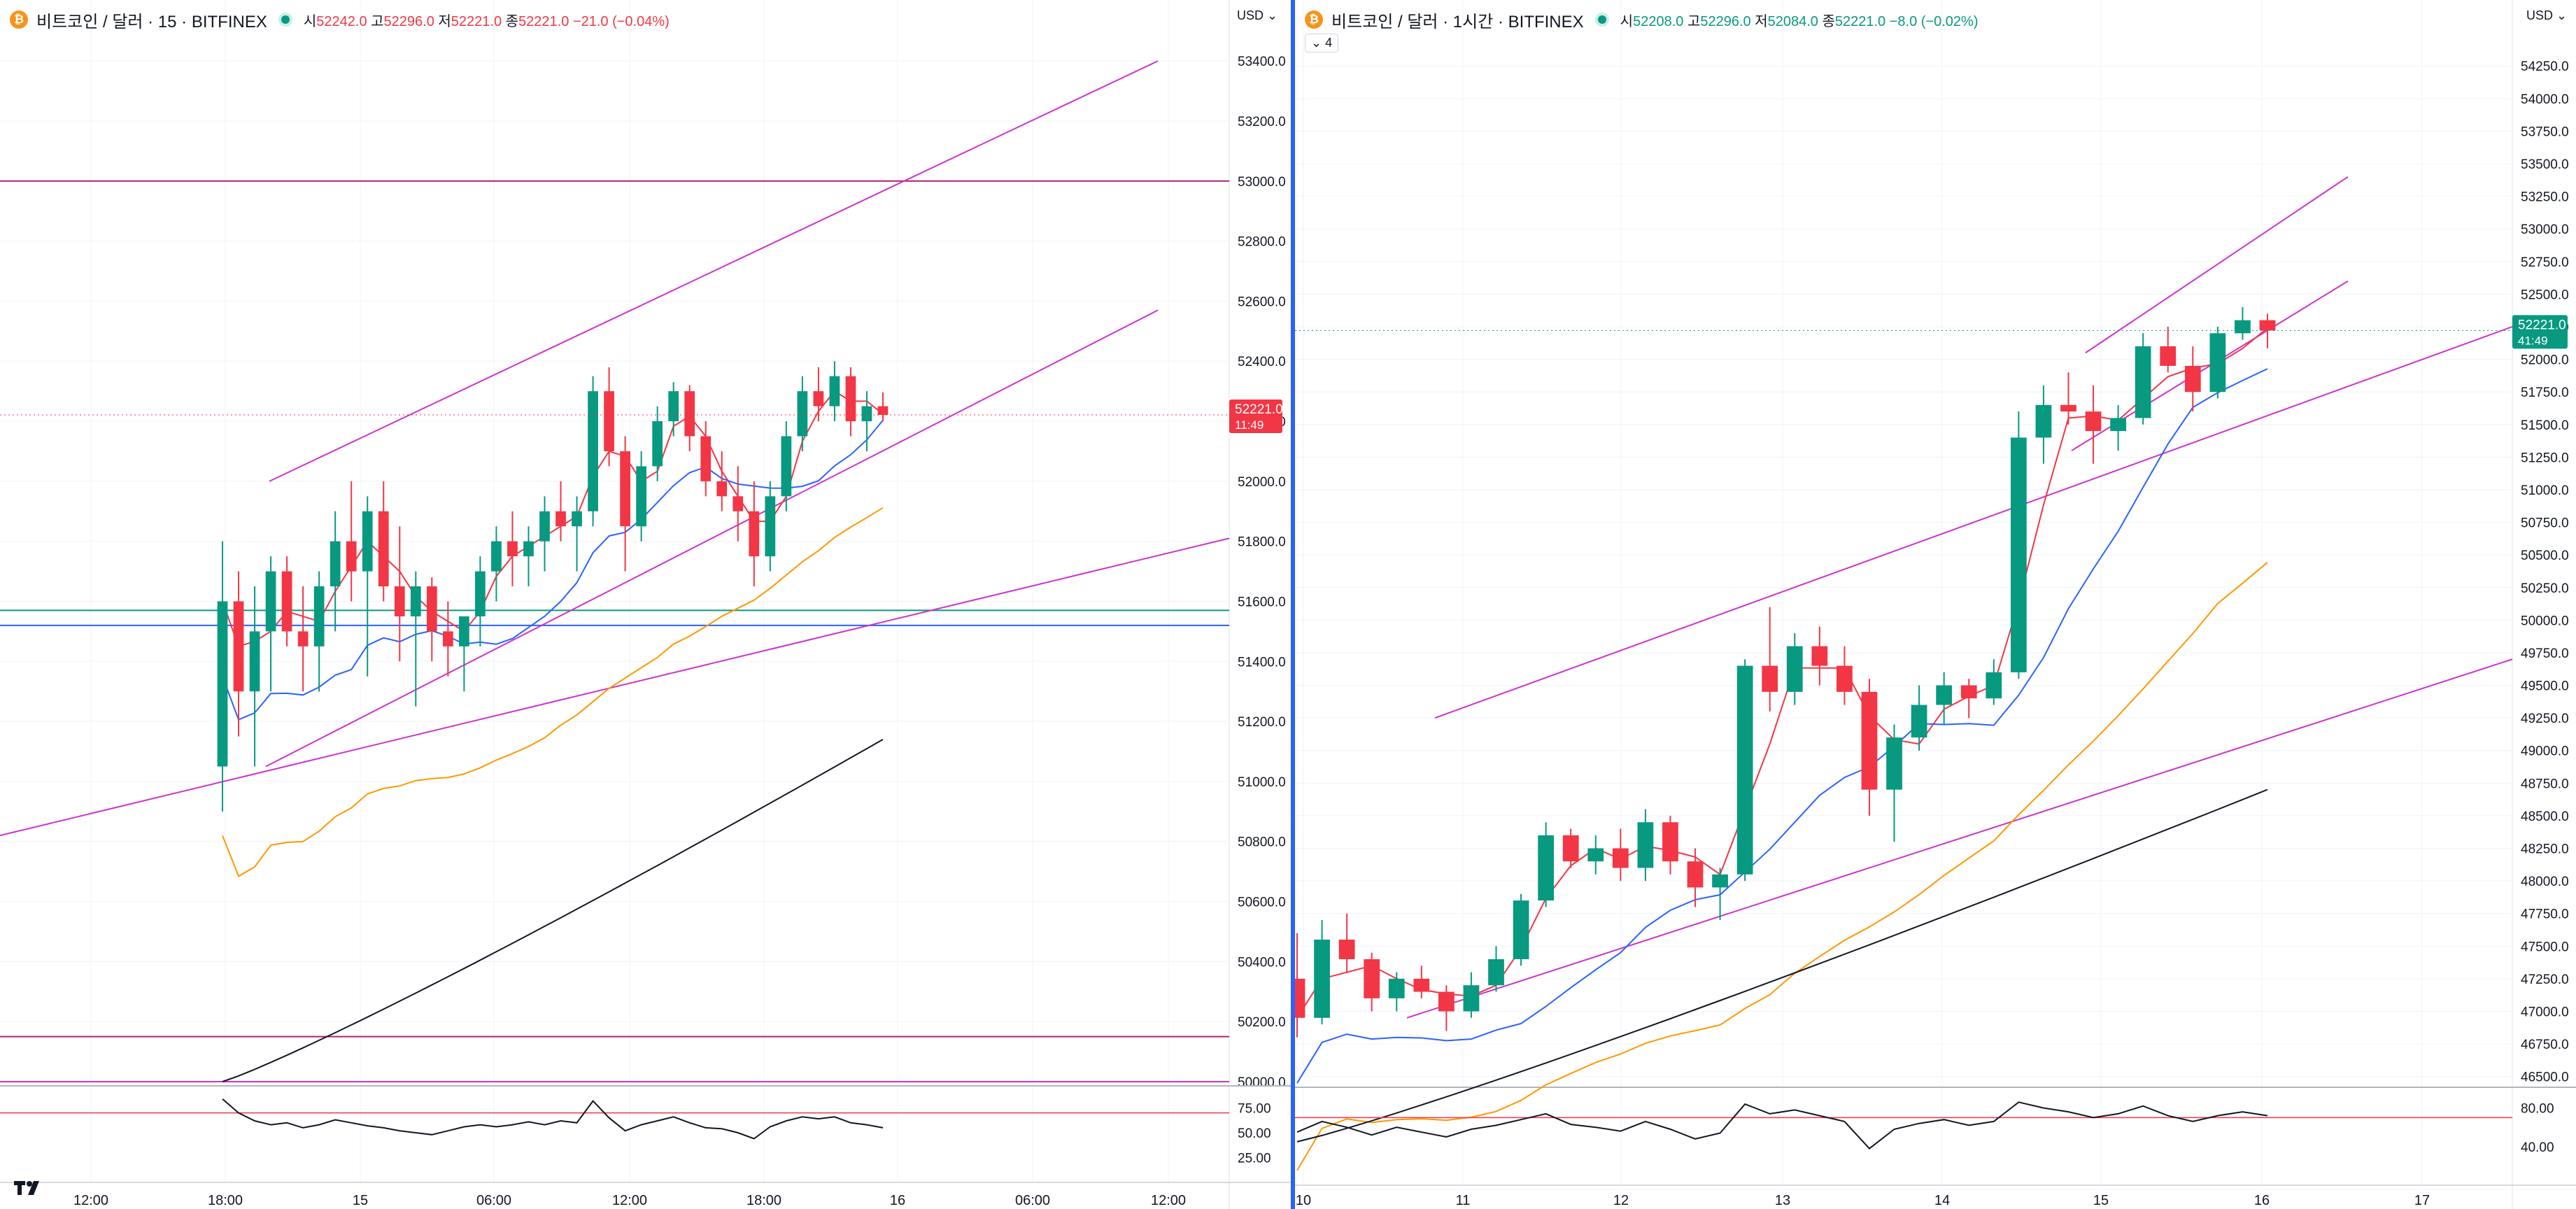 The image size is (2576, 1209). I want to click on countdown-label: 41:49, so click(2533, 340).